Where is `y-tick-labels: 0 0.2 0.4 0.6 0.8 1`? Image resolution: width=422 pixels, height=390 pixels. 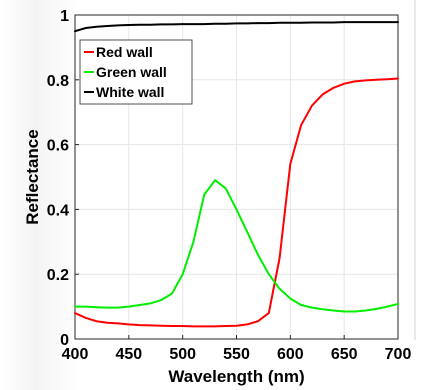 y-tick-labels: 0 0.2 0.4 0.6 0.8 1 is located at coordinates (58, 178).